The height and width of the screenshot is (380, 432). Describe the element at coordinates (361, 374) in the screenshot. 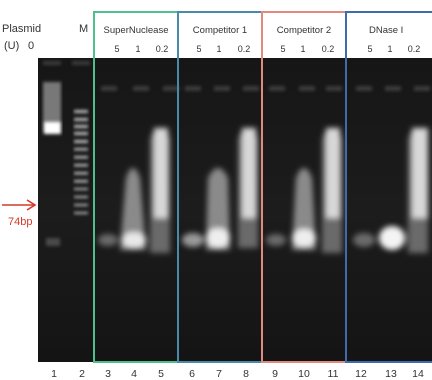

I see `lane-number: 12` at that location.